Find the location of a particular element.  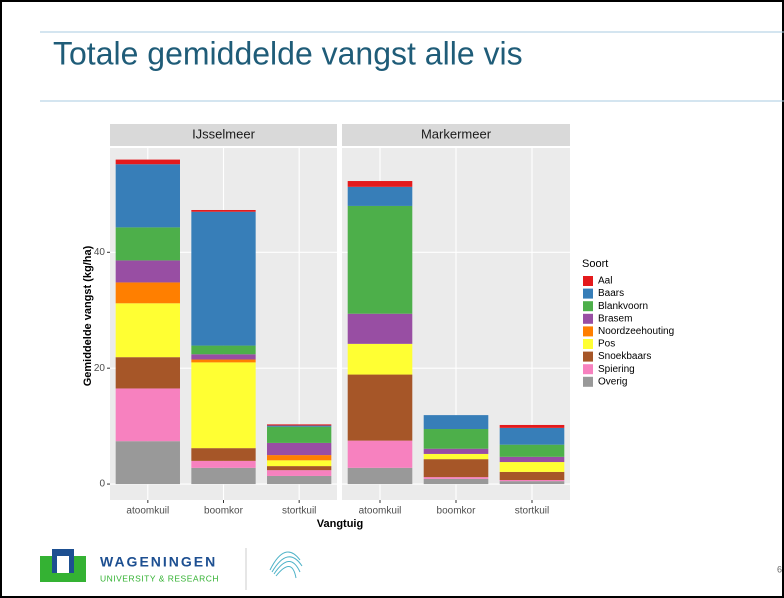

event-logo is located at coordinates (286, 565).